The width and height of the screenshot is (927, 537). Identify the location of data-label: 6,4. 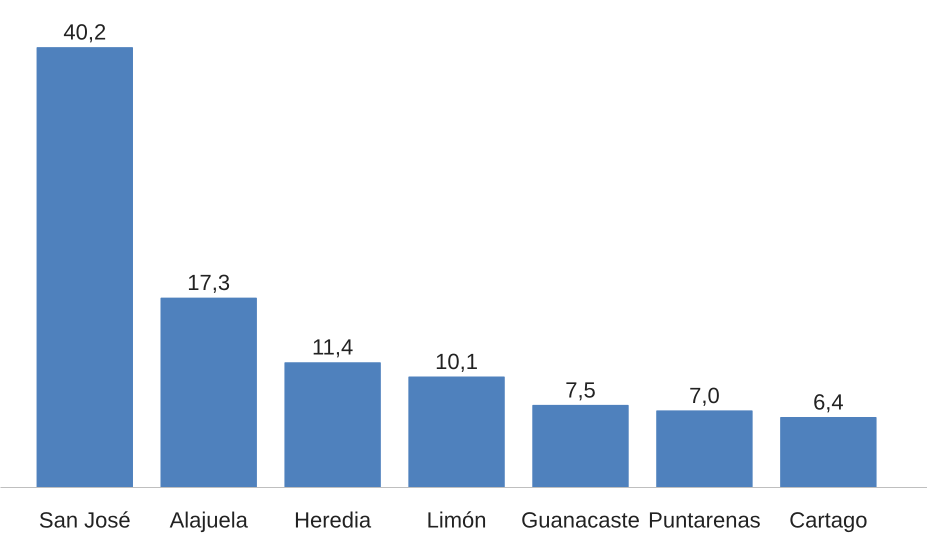
(828, 401).